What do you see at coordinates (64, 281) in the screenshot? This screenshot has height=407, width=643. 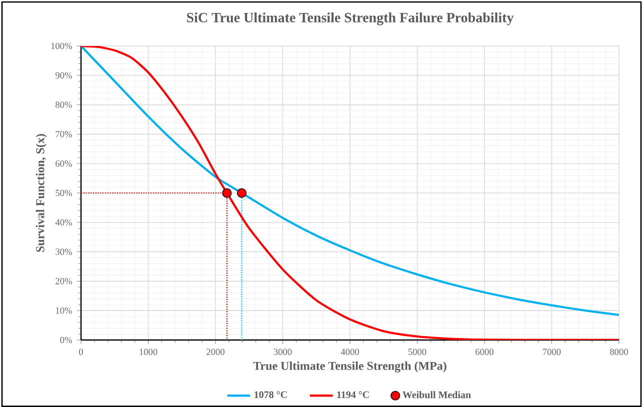 I see `y-tick-label: 20%` at bounding box center [64, 281].